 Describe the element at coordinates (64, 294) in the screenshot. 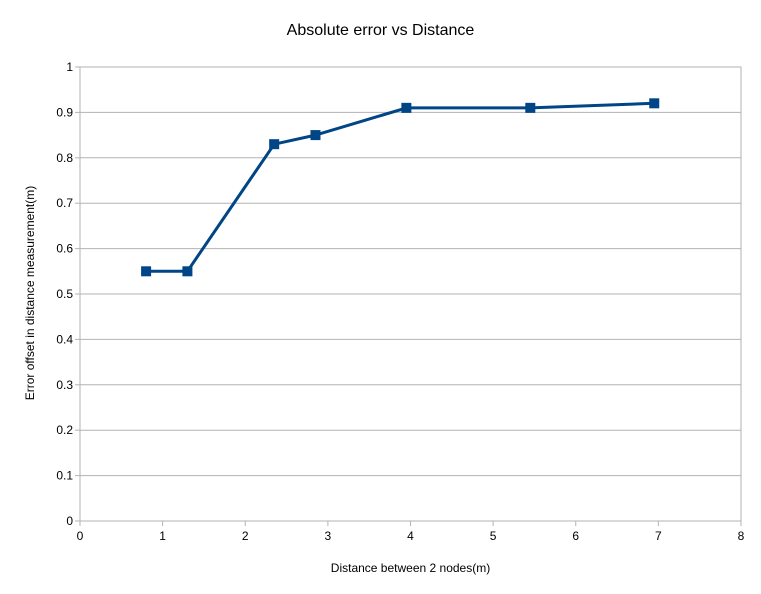

I see `y-tick-label: 0.5` at that location.